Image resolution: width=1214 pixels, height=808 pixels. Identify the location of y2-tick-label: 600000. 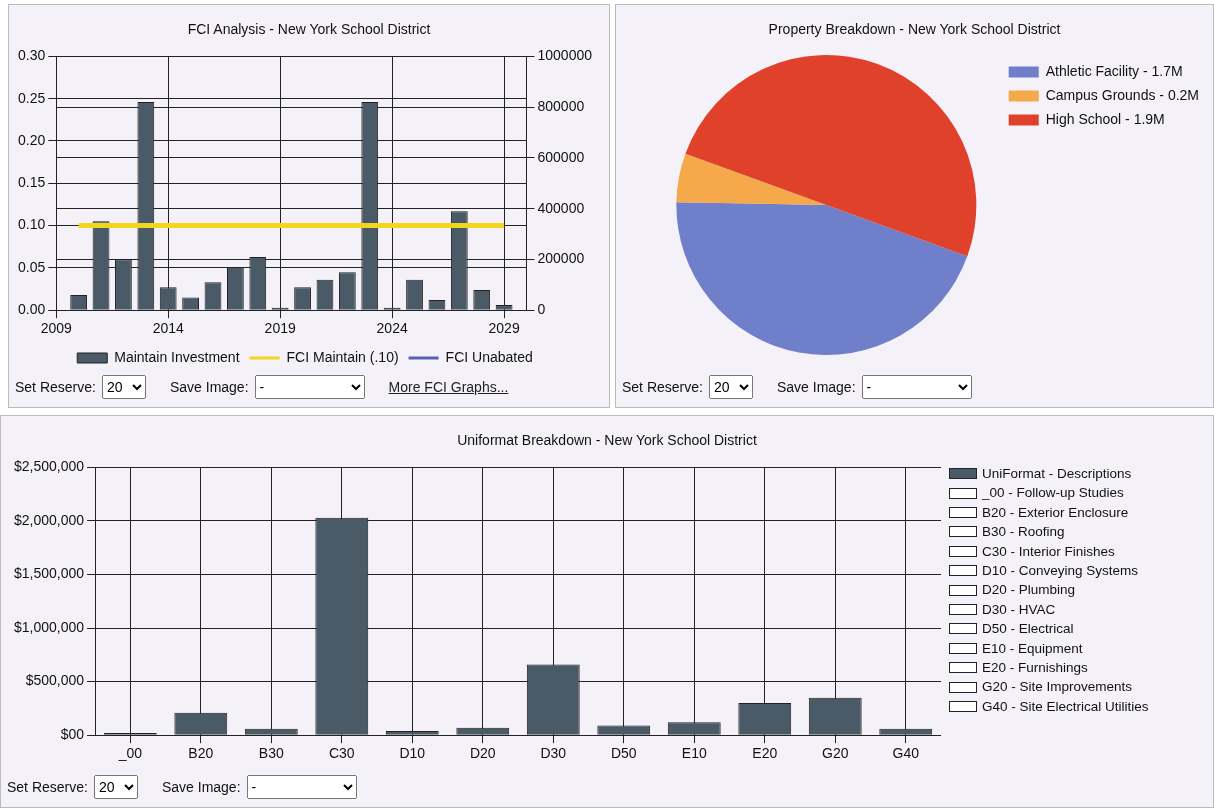
(561, 156).